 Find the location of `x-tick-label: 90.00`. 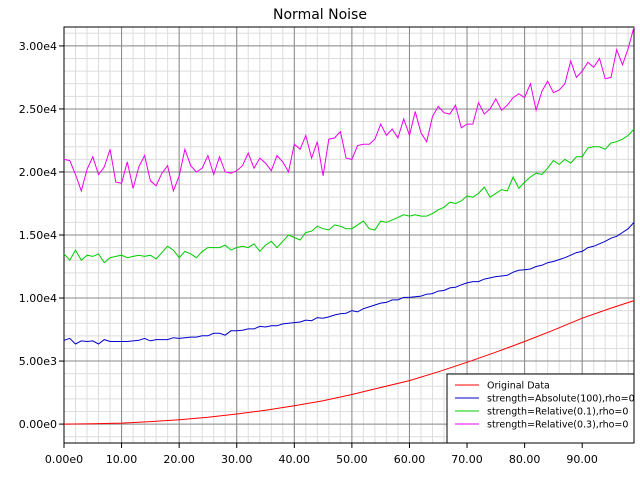

x-tick-label: 90.00 is located at coordinates (582, 459).